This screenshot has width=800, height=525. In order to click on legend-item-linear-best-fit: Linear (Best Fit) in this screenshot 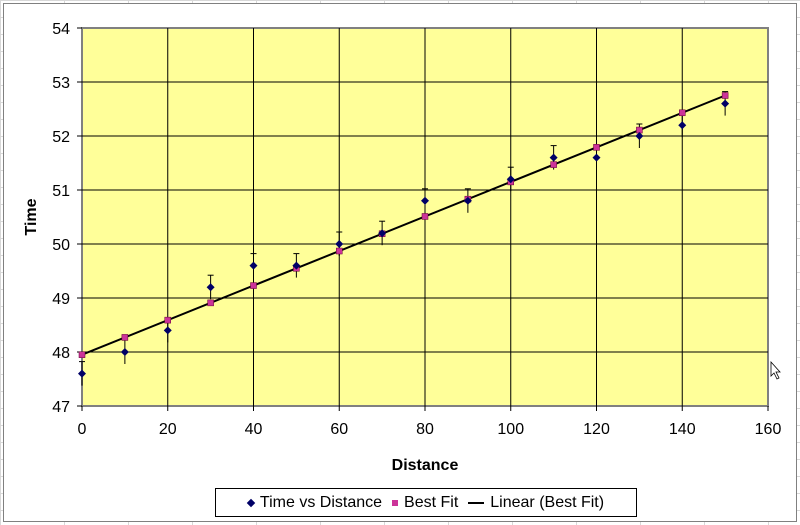, I will do `click(536, 503)`.